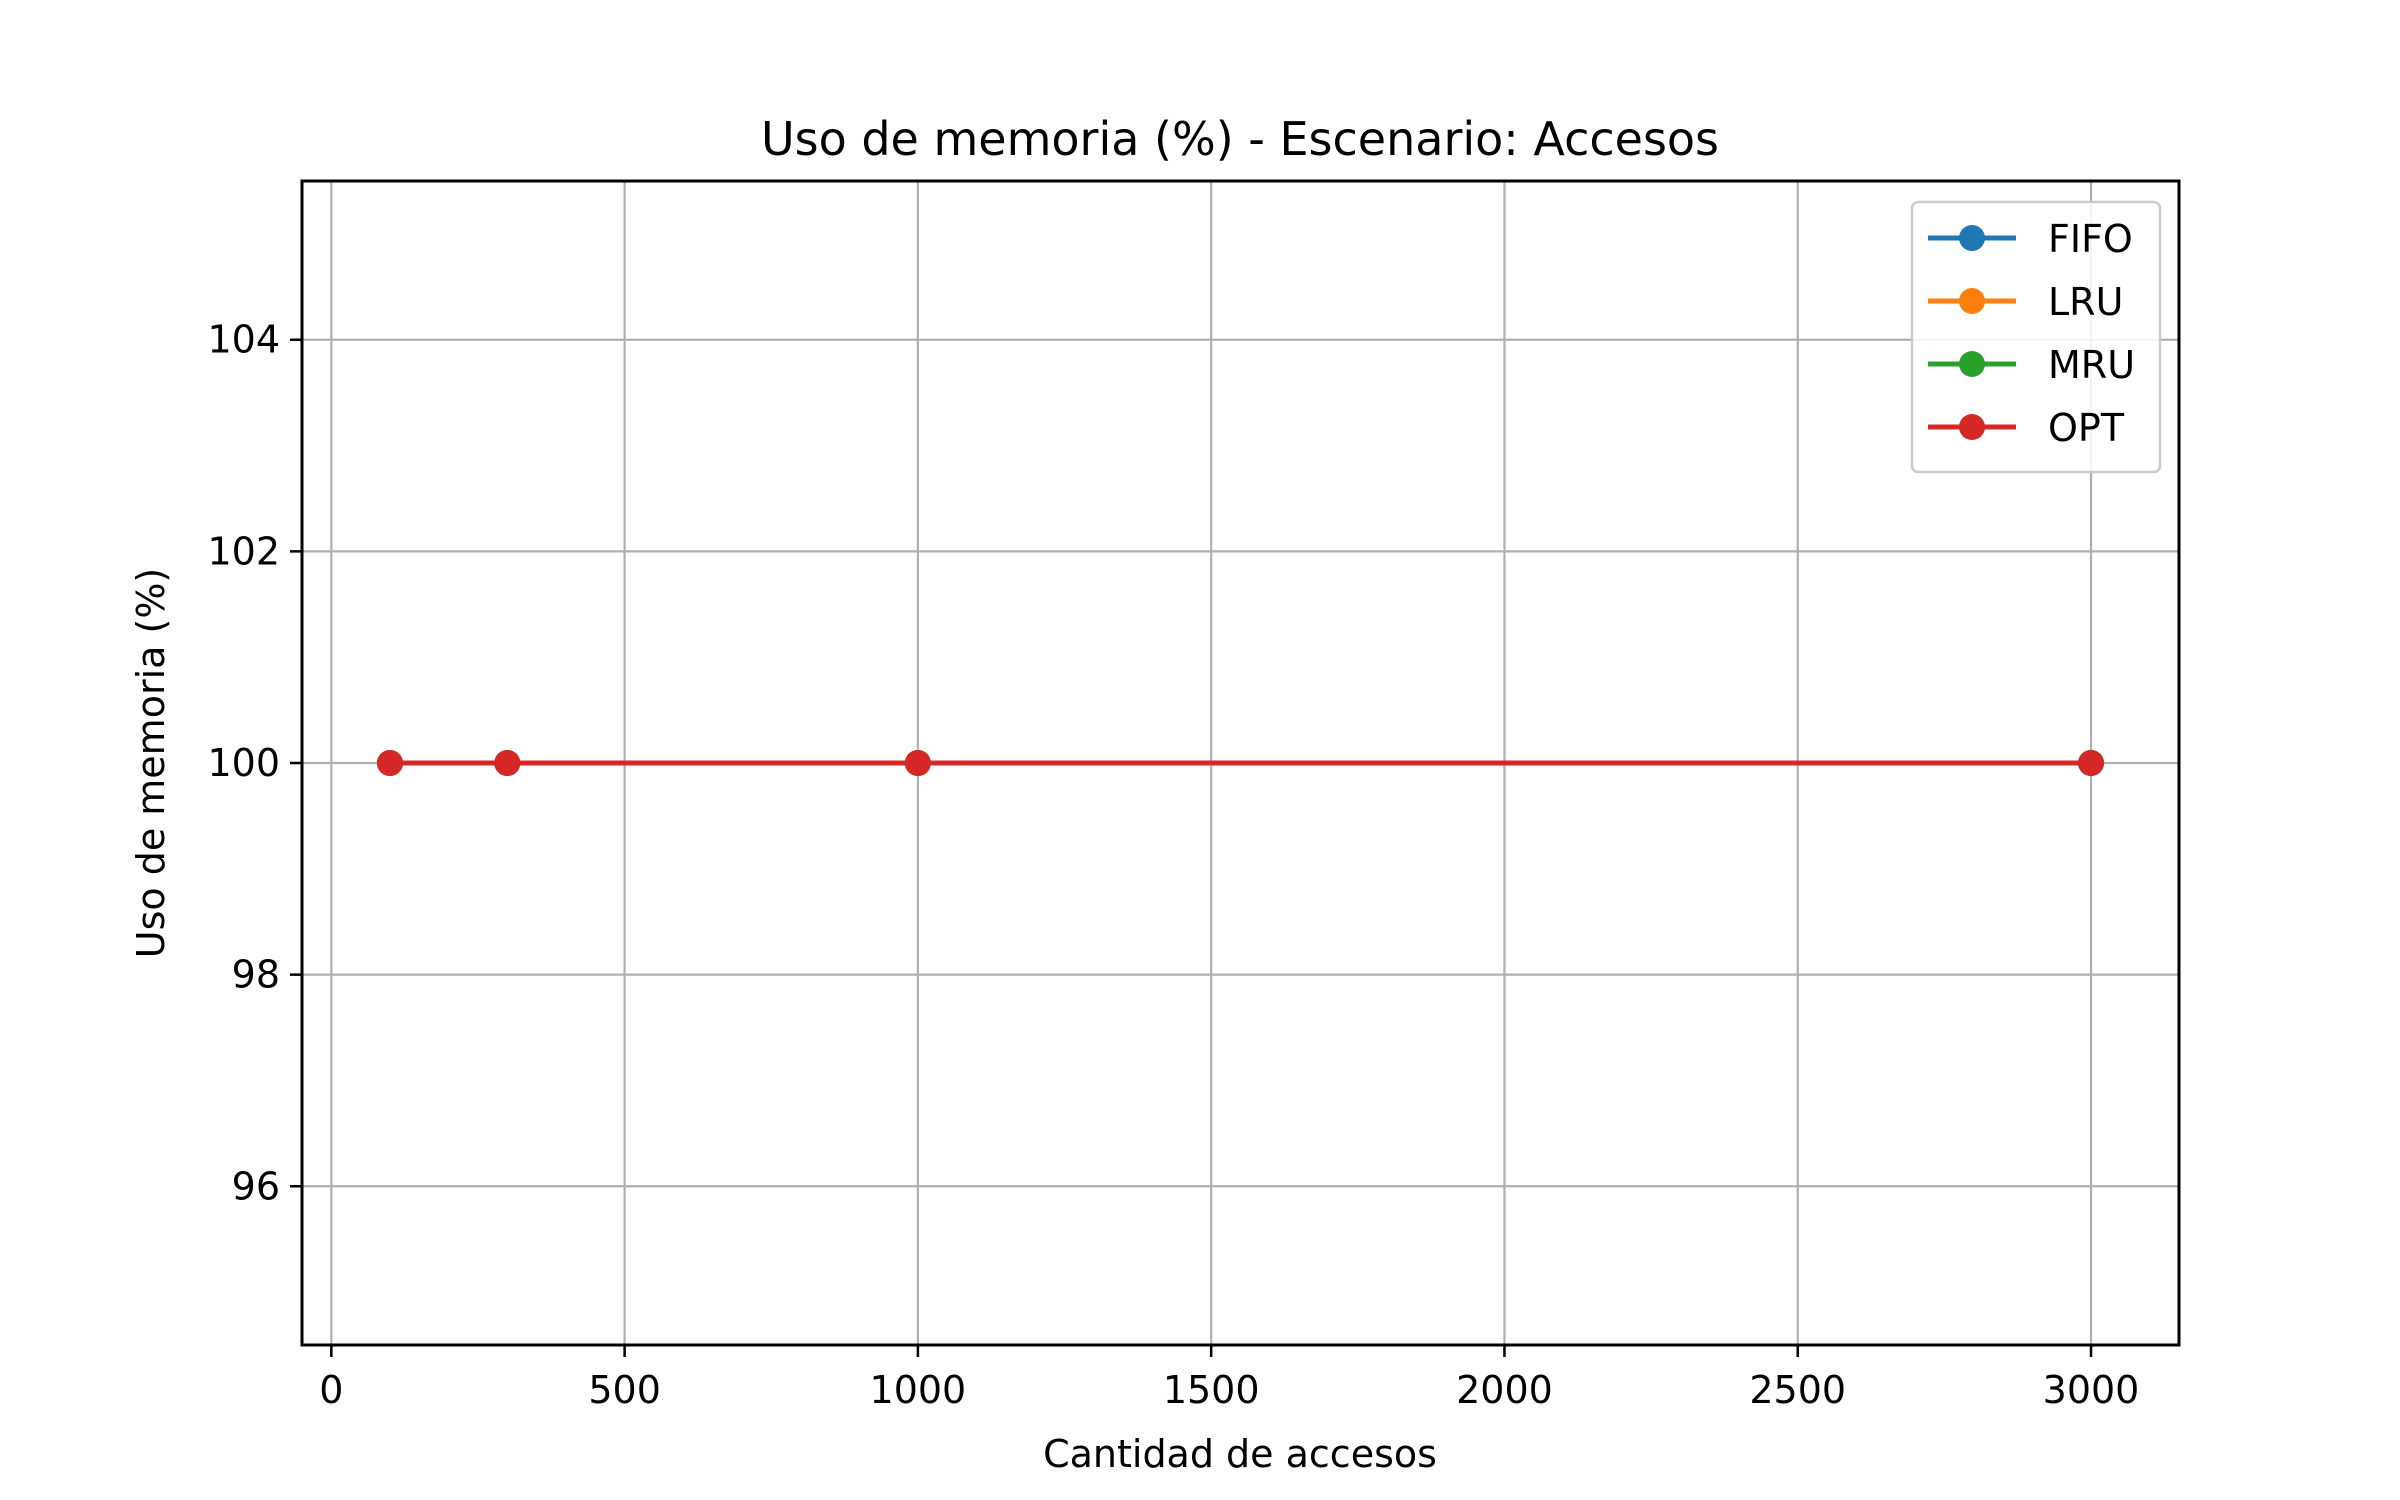  What do you see at coordinates (2031, 365) in the screenshot?
I see `legend-item-mru: MRU` at bounding box center [2031, 365].